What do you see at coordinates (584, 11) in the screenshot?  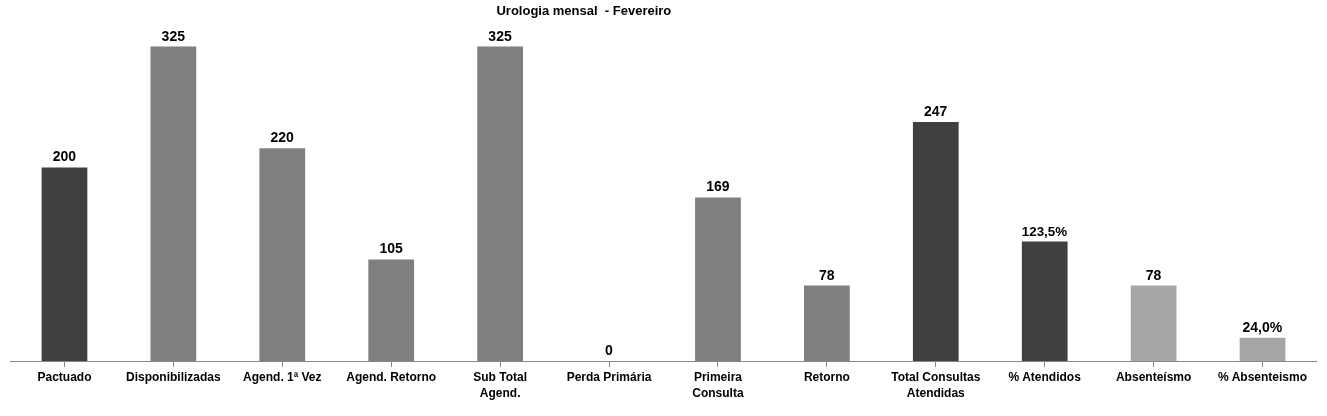 I see `chart-title: Urologia mensal - Fevereiro` at bounding box center [584, 11].